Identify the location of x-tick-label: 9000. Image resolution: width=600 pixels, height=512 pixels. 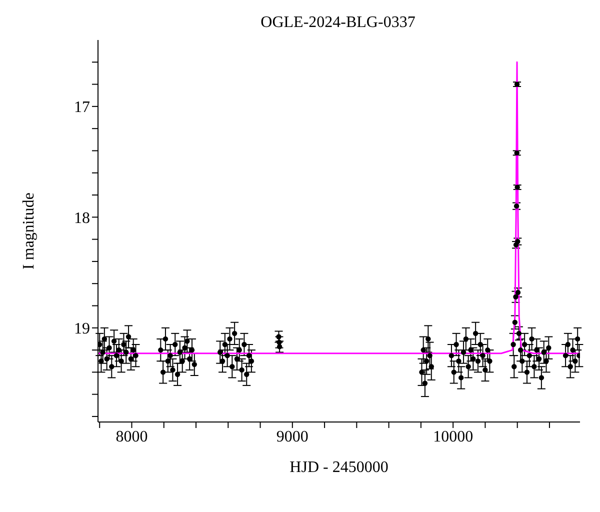
(292, 437).